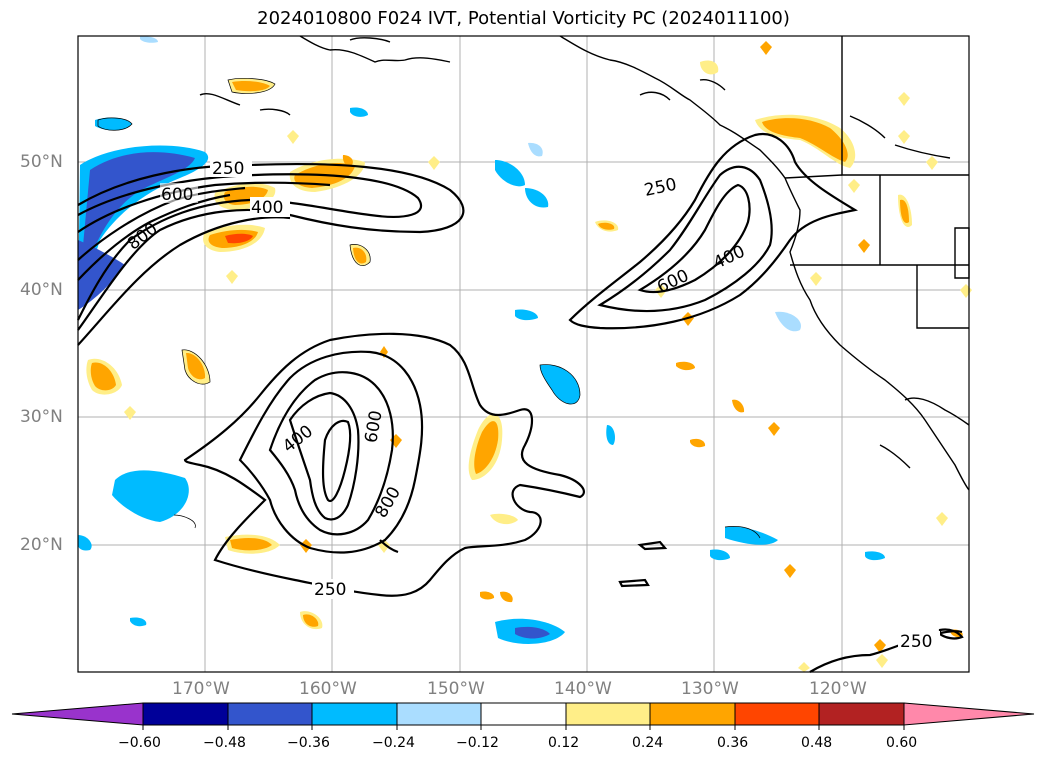  What do you see at coordinates (41, 290) in the screenshot?
I see `lat-label: 40°N` at bounding box center [41, 290].